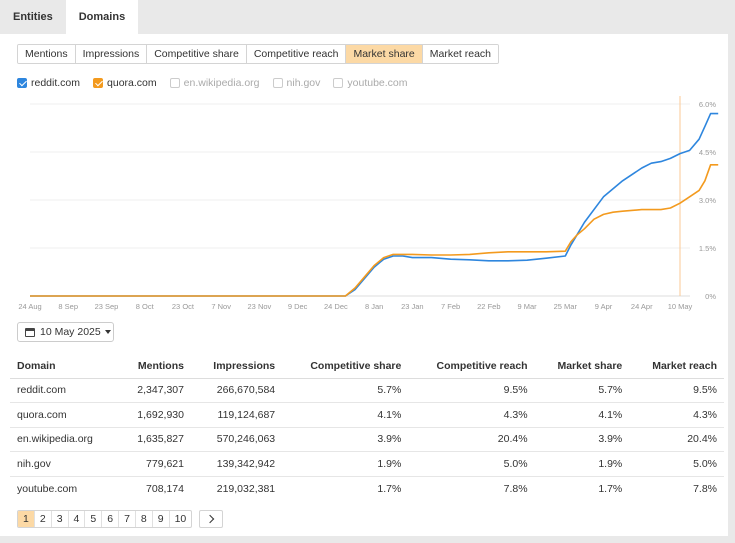 The height and width of the screenshot is (543, 735). What do you see at coordinates (345, 366) in the screenshot?
I see `col-competitive-share: Competitive share` at bounding box center [345, 366].